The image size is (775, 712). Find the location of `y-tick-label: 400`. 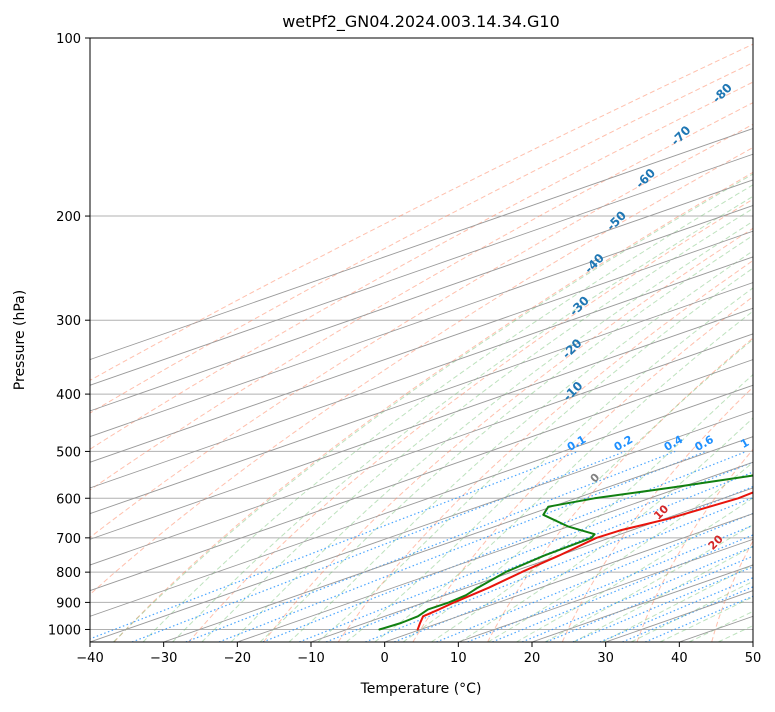

y-tick-label: 400 is located at coordinates (68, 395).